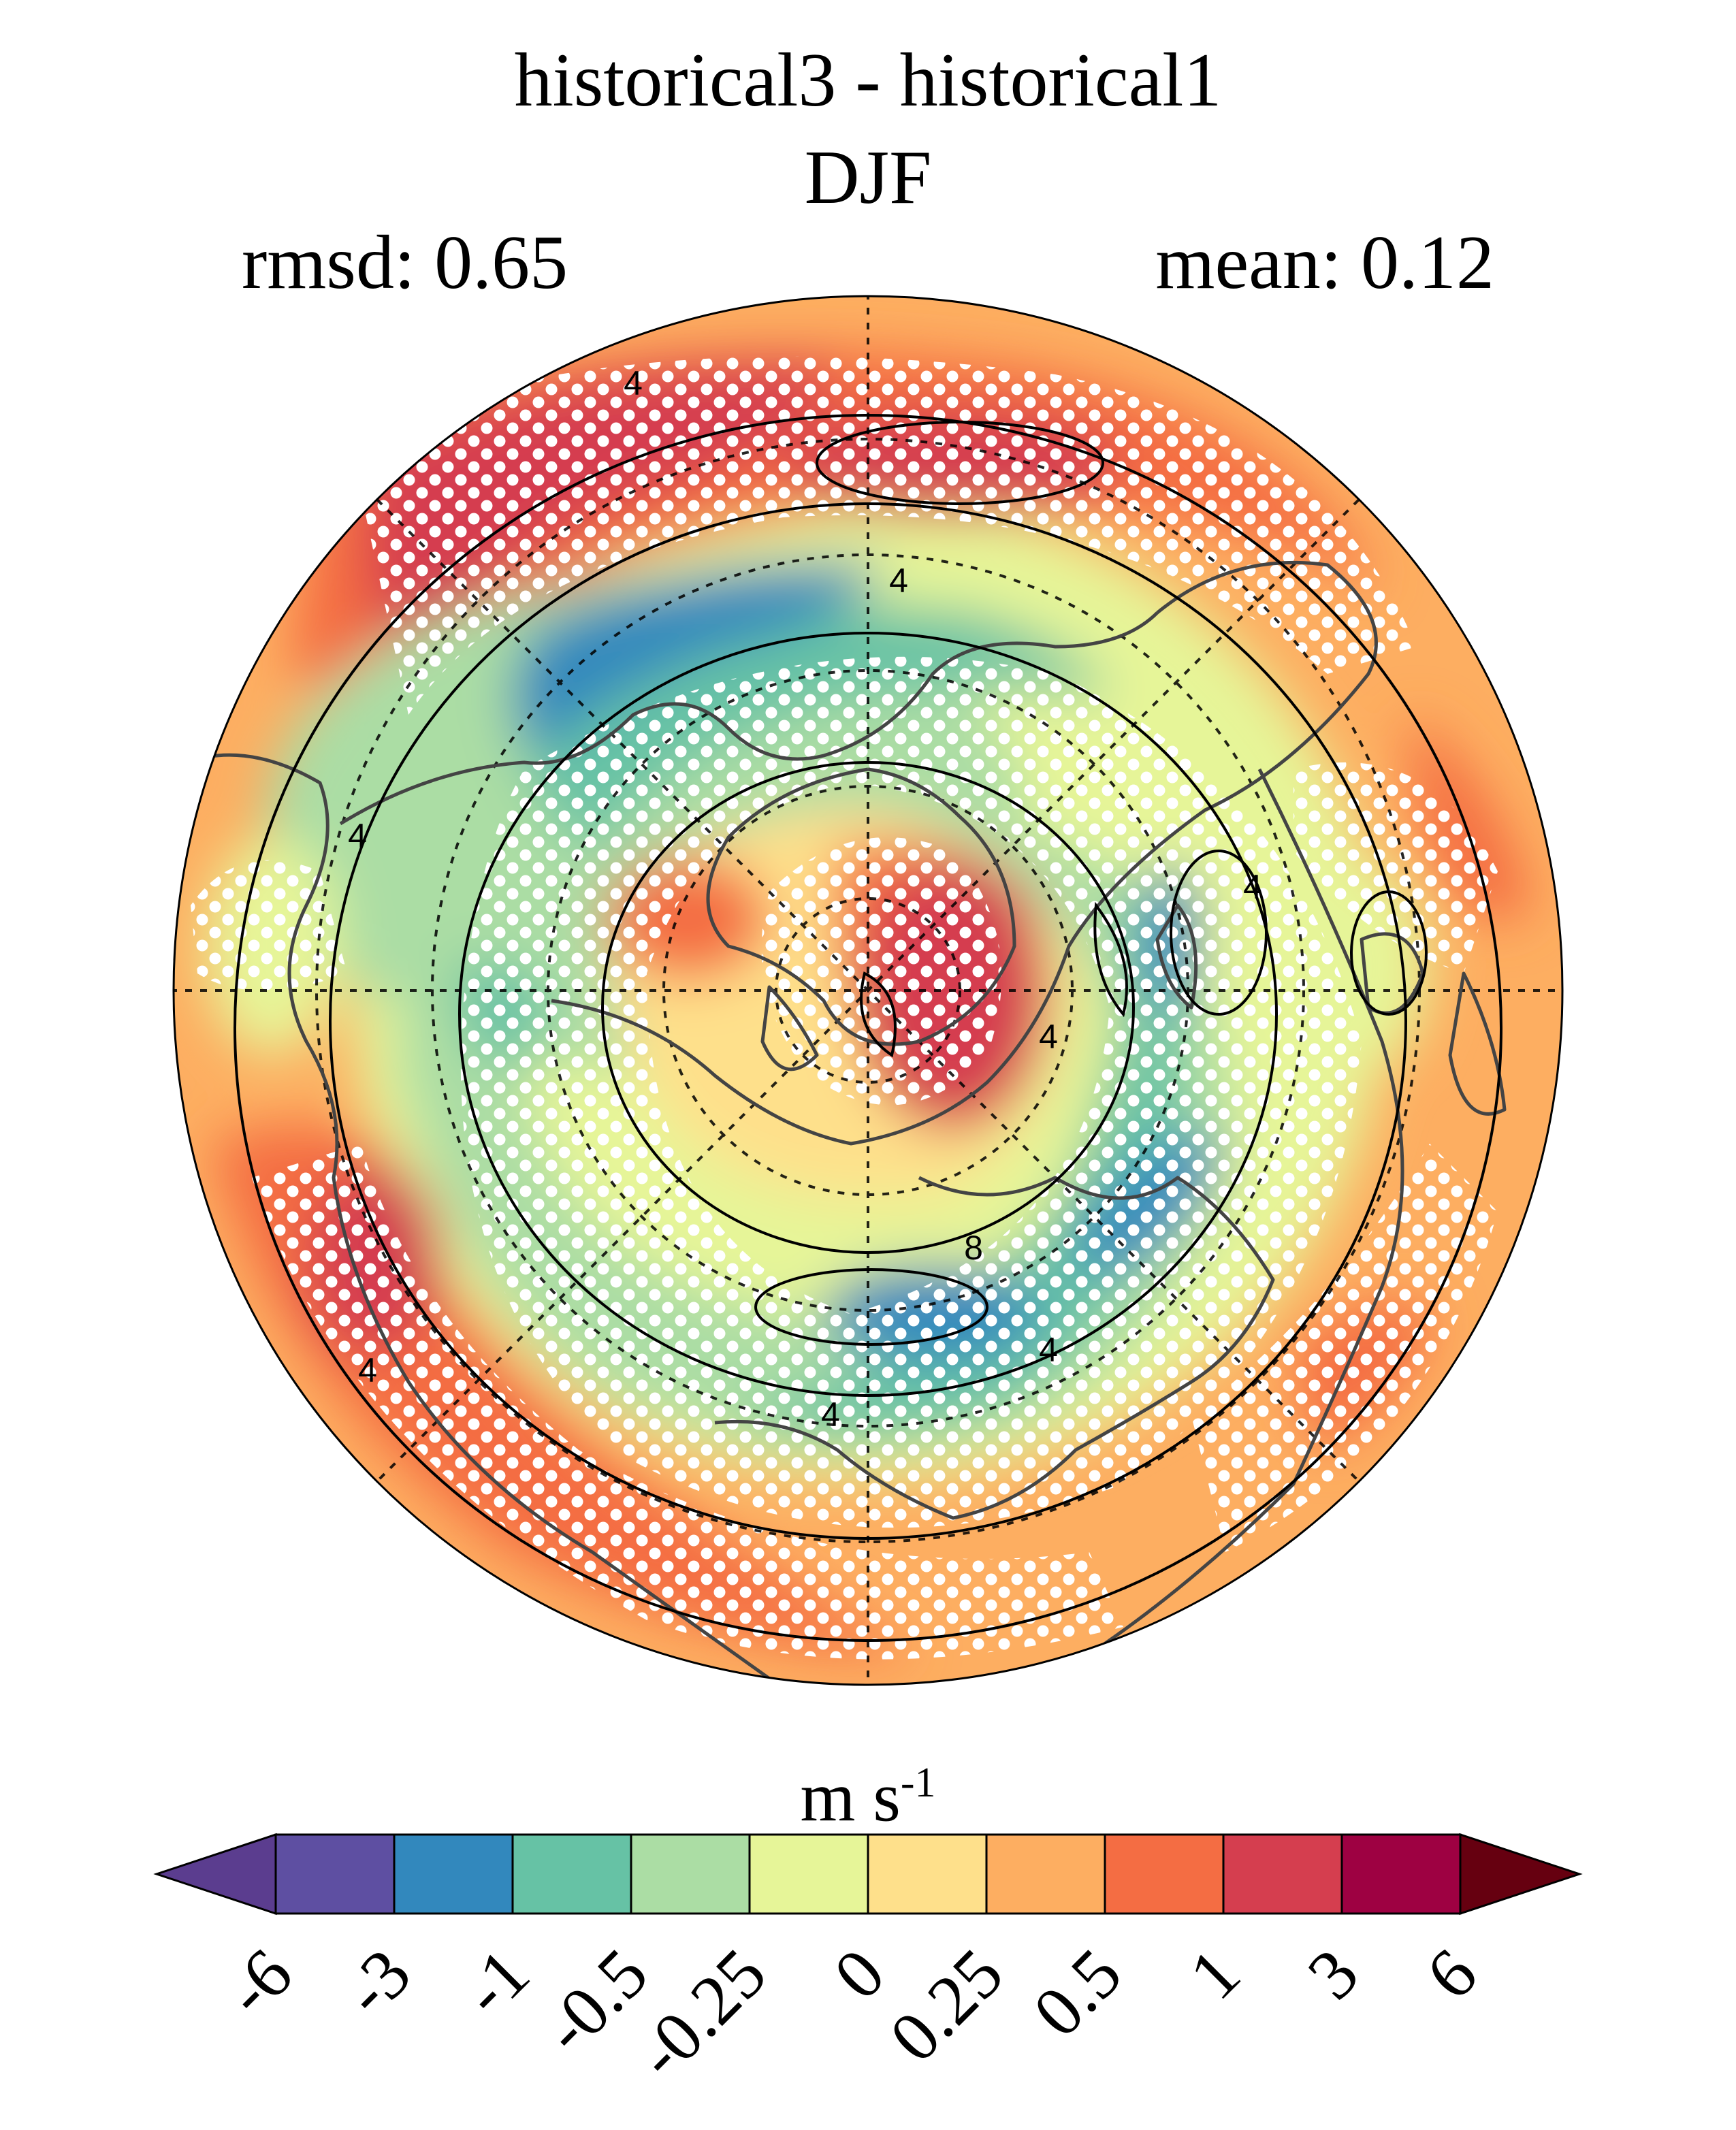 This screenshot has height=2130, width=1736. Describe the element at coordinates (1324, 263) in the screenshot. I see `mean-label: mean: 0.12` at that location.